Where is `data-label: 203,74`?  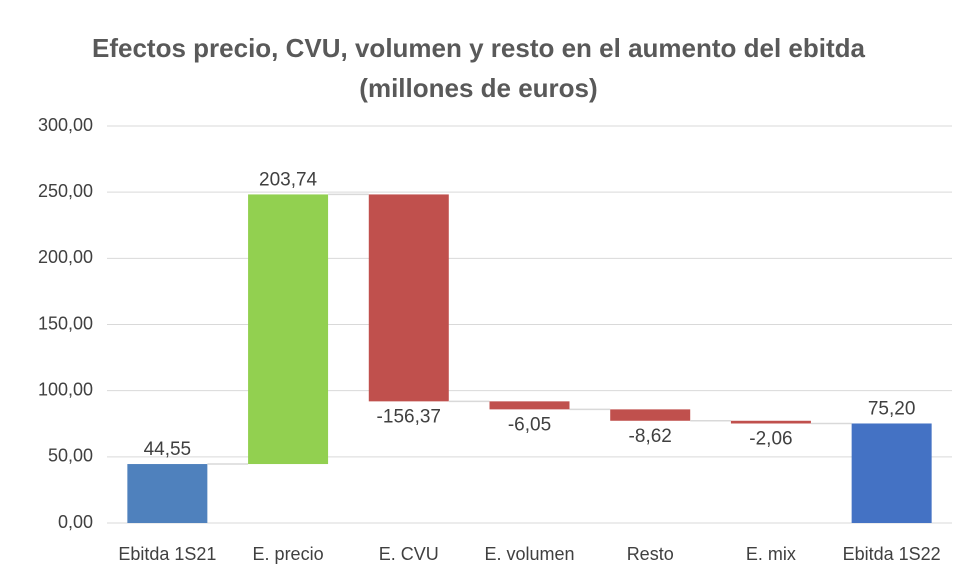
data-label: 203,74 is located at coordinates (288, 179).